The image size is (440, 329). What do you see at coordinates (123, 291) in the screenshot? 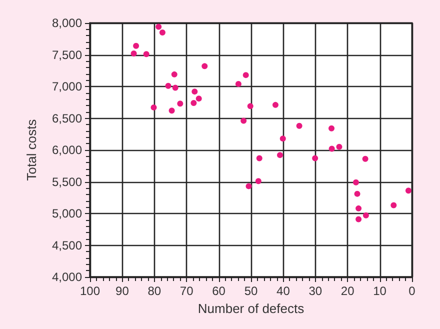
I see `x-tick-label: 90` at bounding box center [123, 291].